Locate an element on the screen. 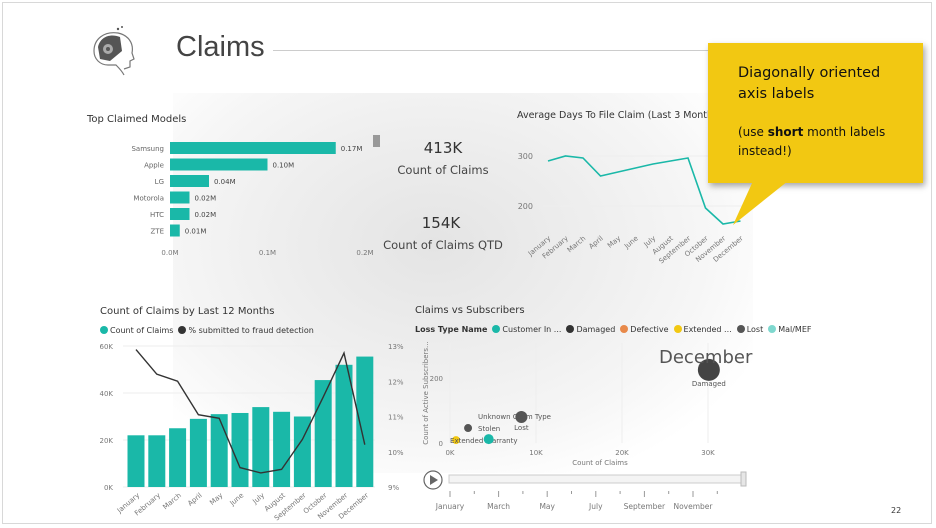 This screenshot has width=936, height=528. visual-title-top-claimed-models: Top Claimed Models is located at coordinates (137, 119).